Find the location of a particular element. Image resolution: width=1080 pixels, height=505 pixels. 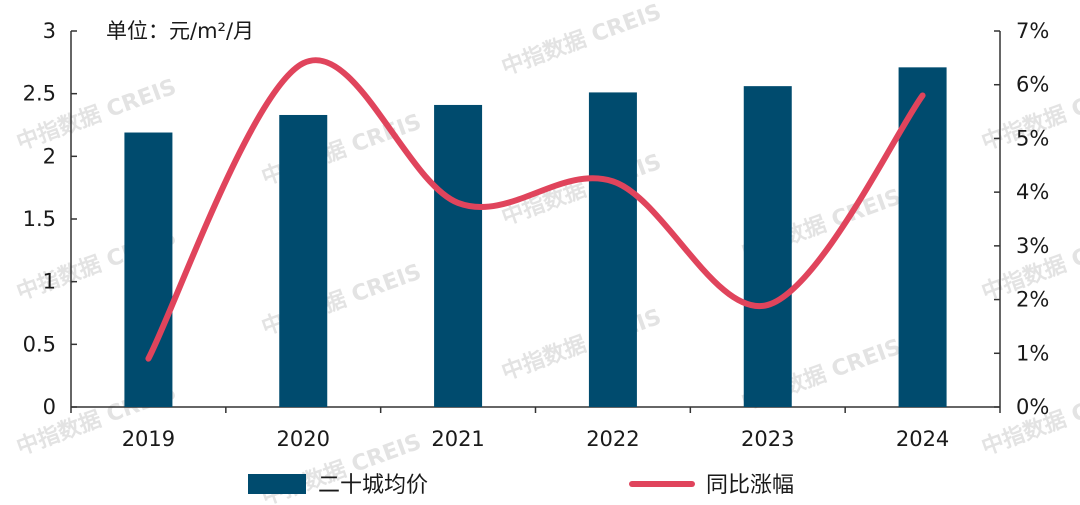

y-right-tick-label: 2% is located at coordinates (1032, 300).